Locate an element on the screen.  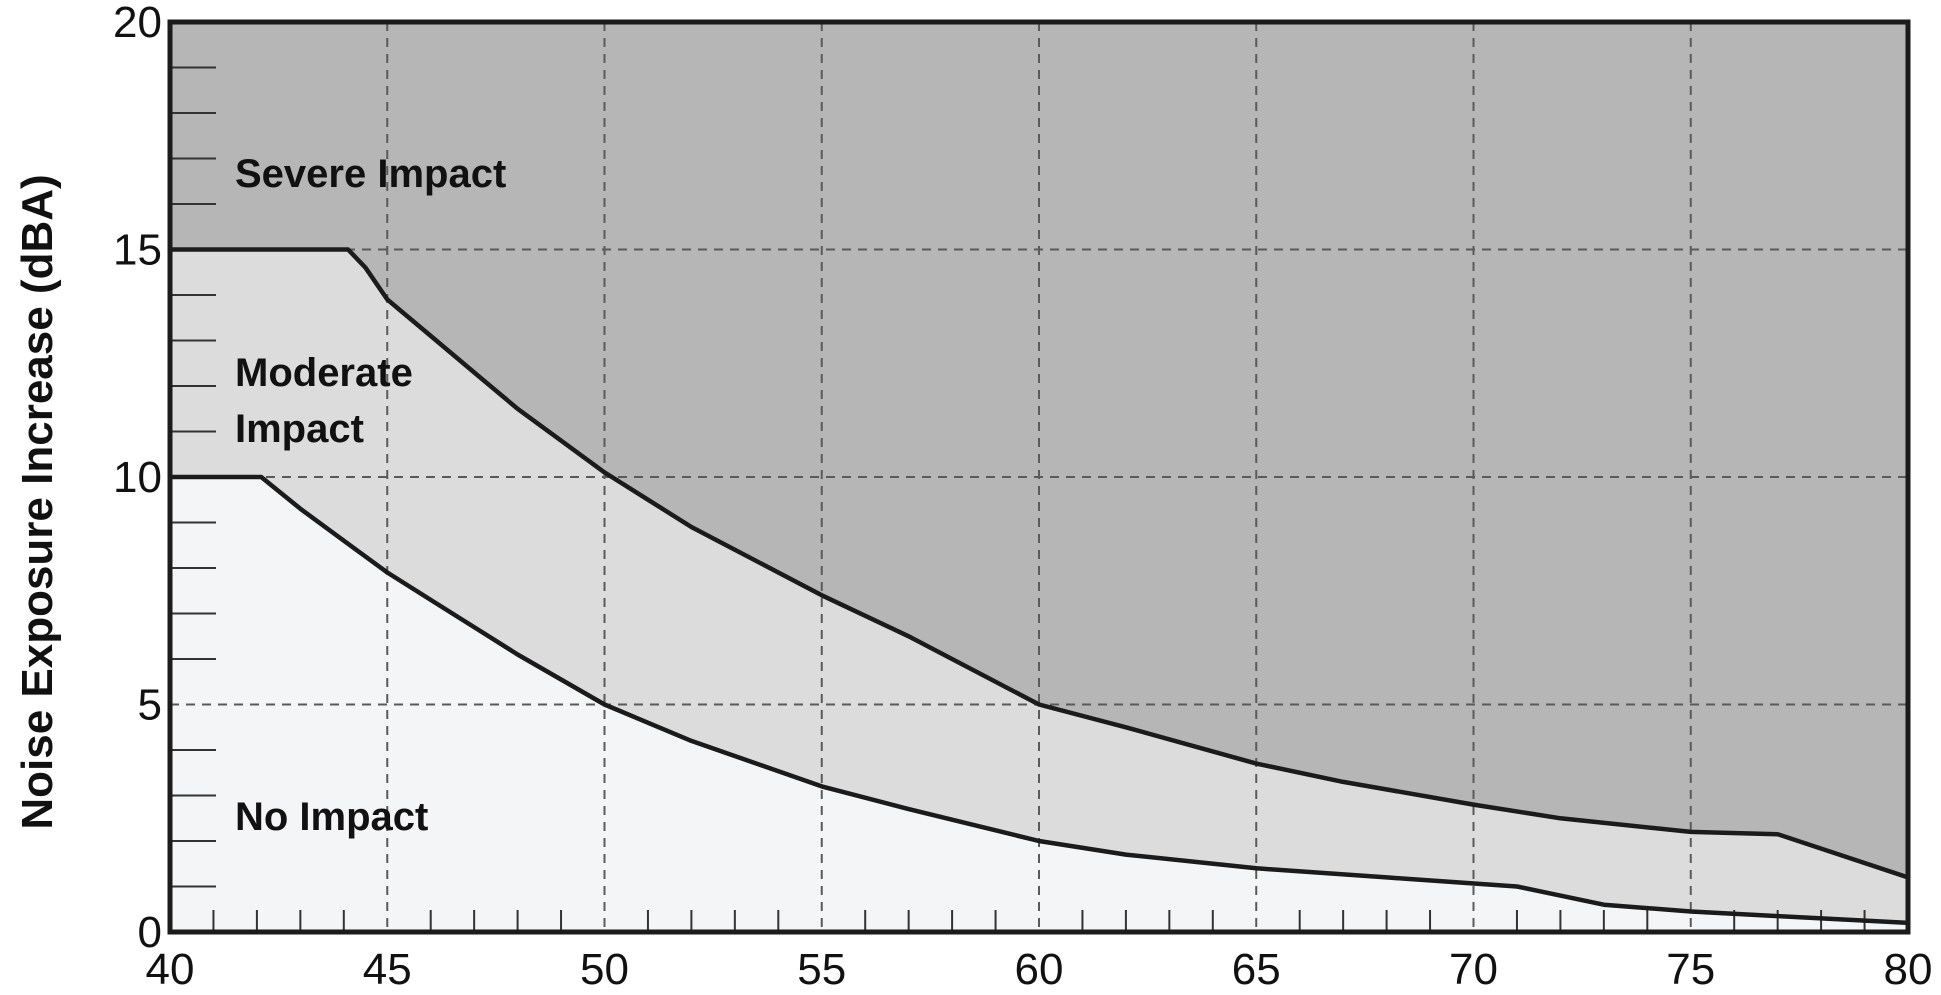
y-tick-label: 15 is located at coordinates (137, 250).